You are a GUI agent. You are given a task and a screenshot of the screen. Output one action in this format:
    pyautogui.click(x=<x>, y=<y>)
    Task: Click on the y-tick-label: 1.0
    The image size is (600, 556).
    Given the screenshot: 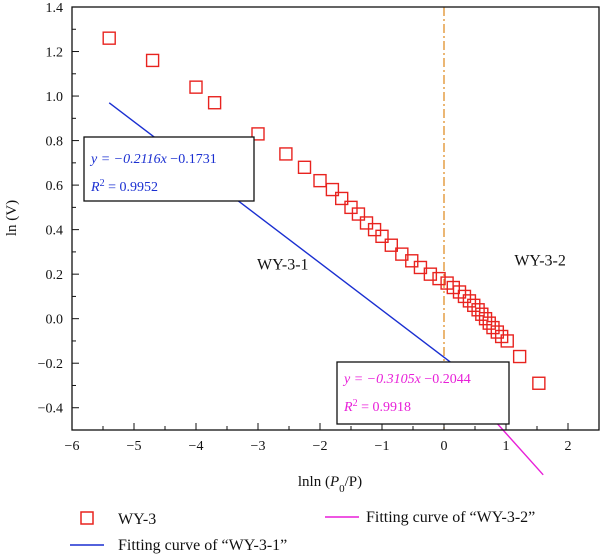 What is the action you would take?
    pyautogui.click(x=55, y=97)
    